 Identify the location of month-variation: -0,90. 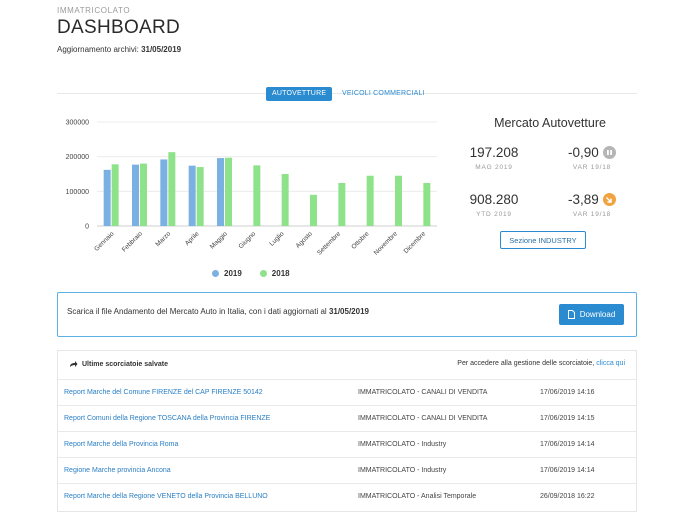
(592, 152).